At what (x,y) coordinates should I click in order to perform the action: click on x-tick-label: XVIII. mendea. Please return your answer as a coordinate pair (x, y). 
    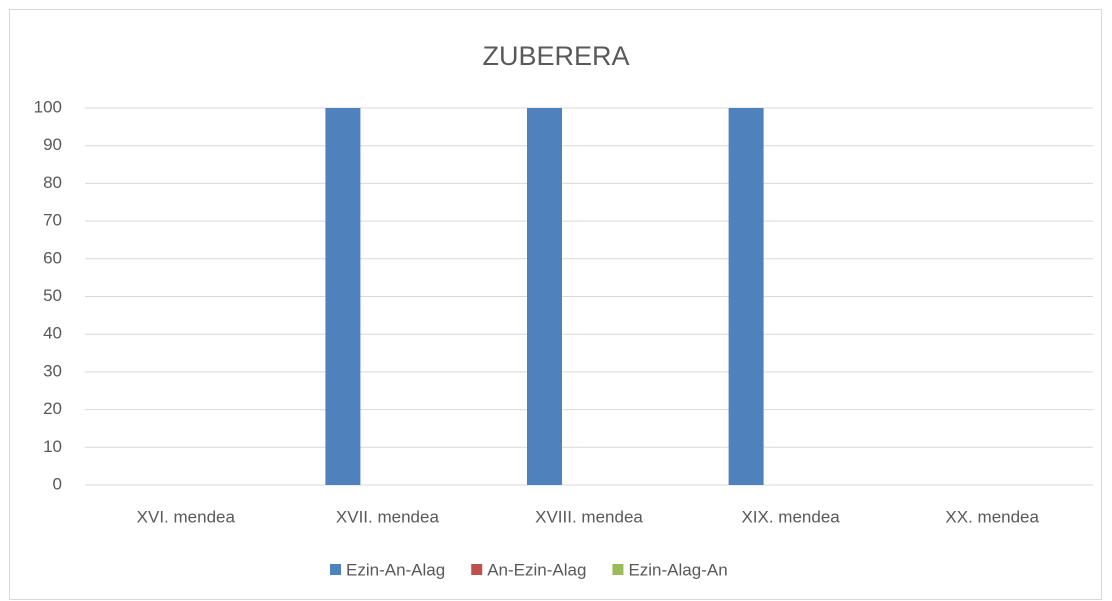
    Looking at the image, I should click on (589, 516).